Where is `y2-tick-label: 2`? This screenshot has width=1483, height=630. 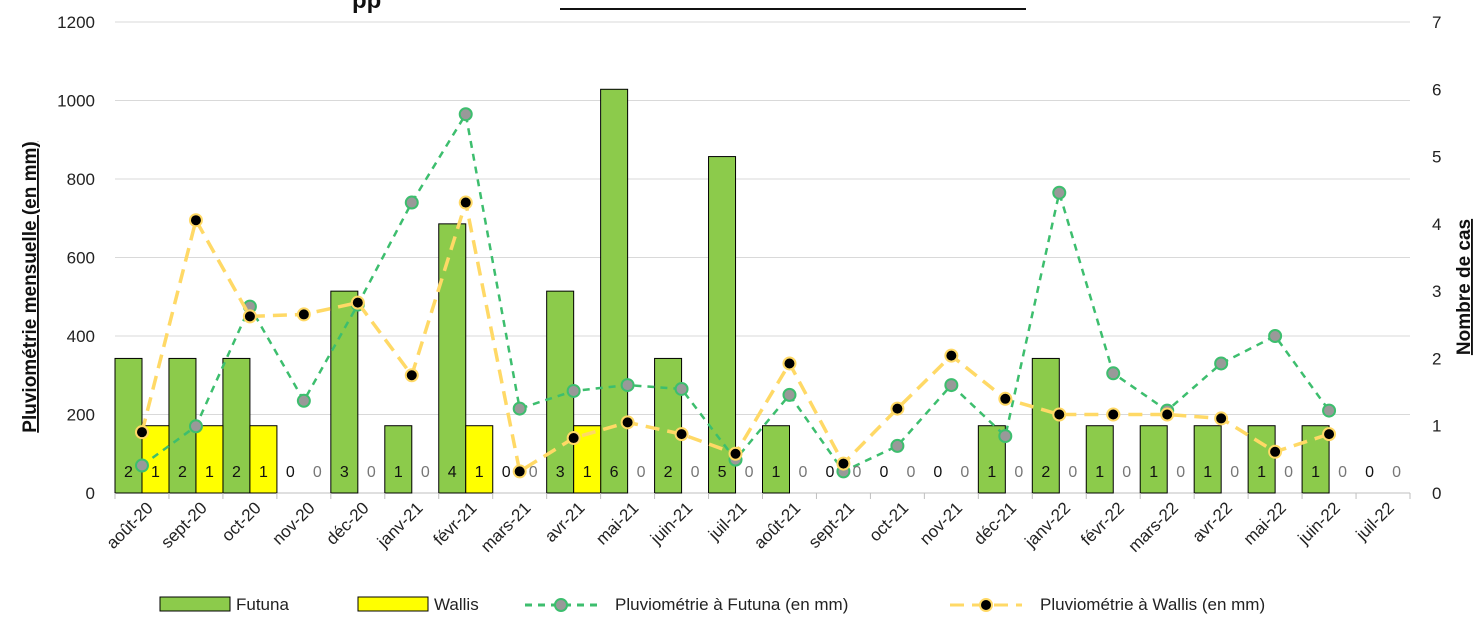 y2-tick-label: 2 is located at coordinates (1436, 358).